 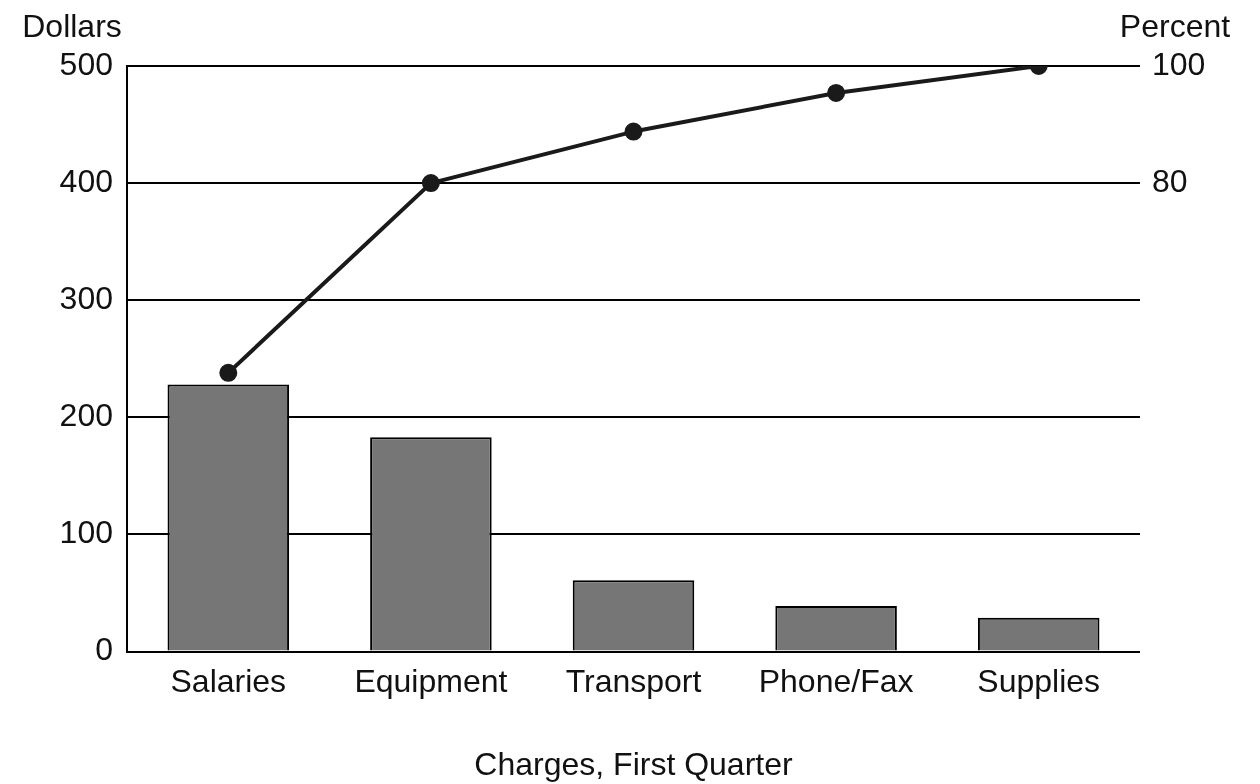 What do you see at coordinates (633, 680) in the screenshot?
I see `x-tick-label: Transport` at bounding box center [633, 680].